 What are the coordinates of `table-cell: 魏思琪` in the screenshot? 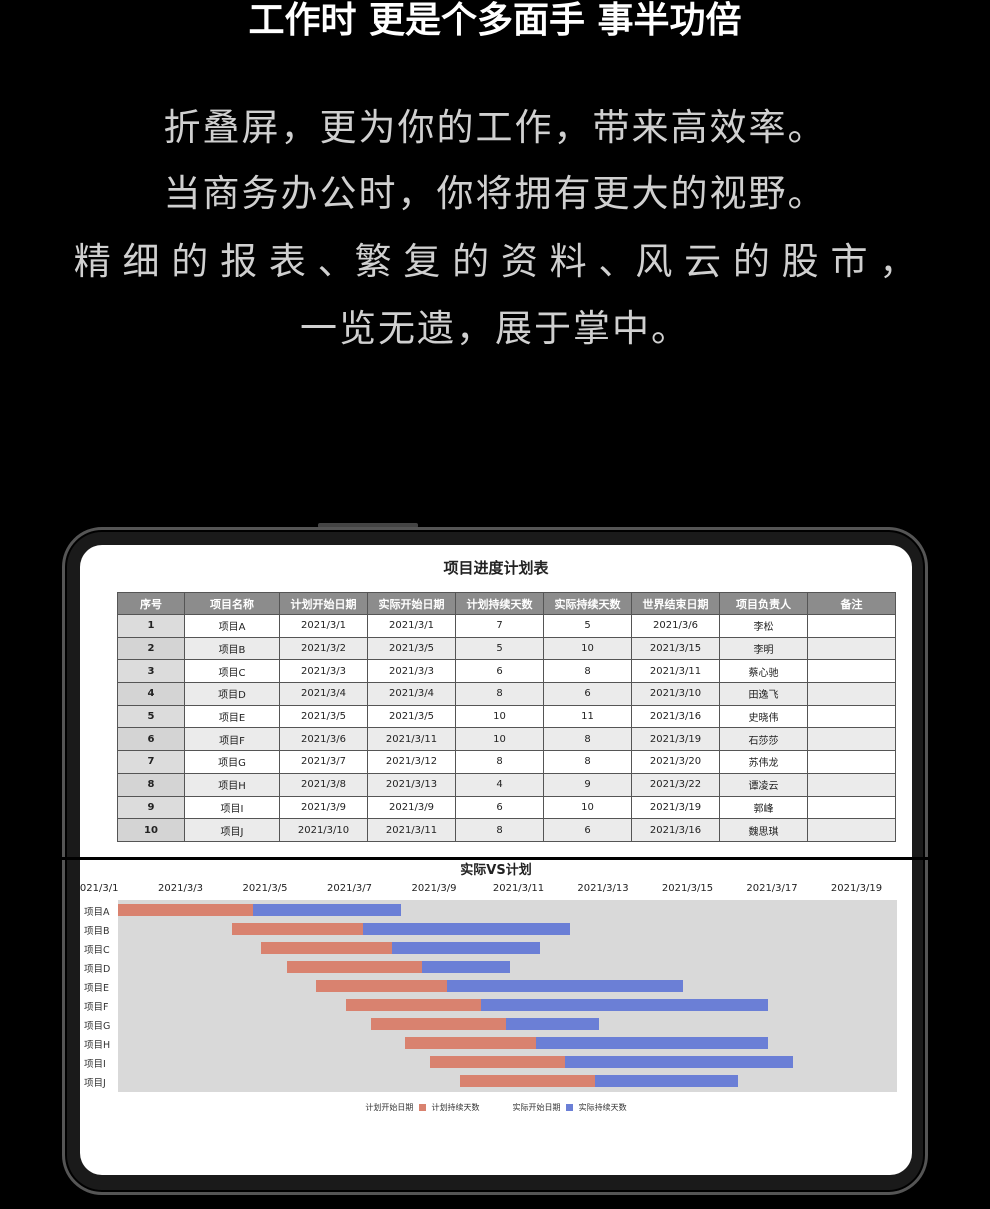 It's located at (763, 830).